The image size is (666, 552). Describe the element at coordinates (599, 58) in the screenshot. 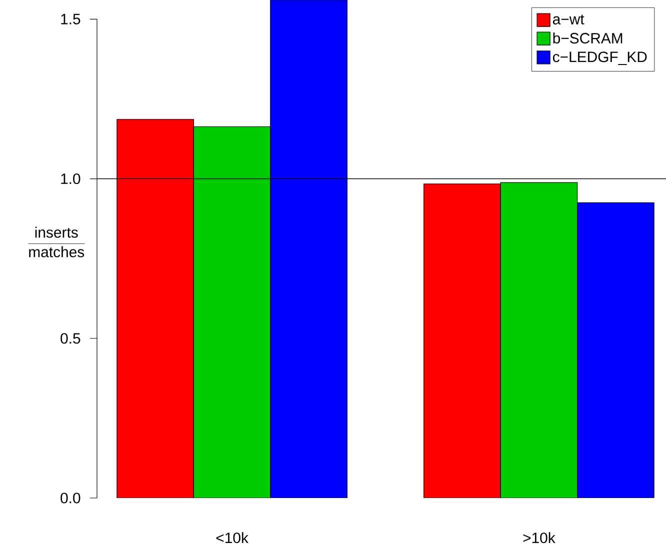

I see `legend-label: c−LEDGF_KD` at that location.